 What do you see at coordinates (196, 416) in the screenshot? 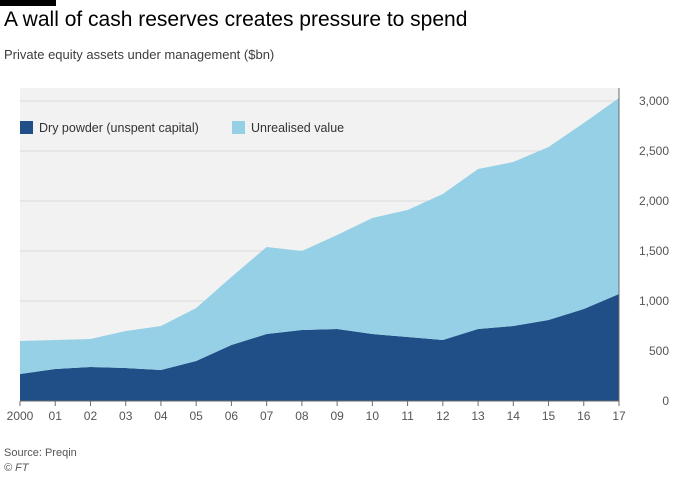
I see `x-tick-label: 05` at bounding box center [196, 416].